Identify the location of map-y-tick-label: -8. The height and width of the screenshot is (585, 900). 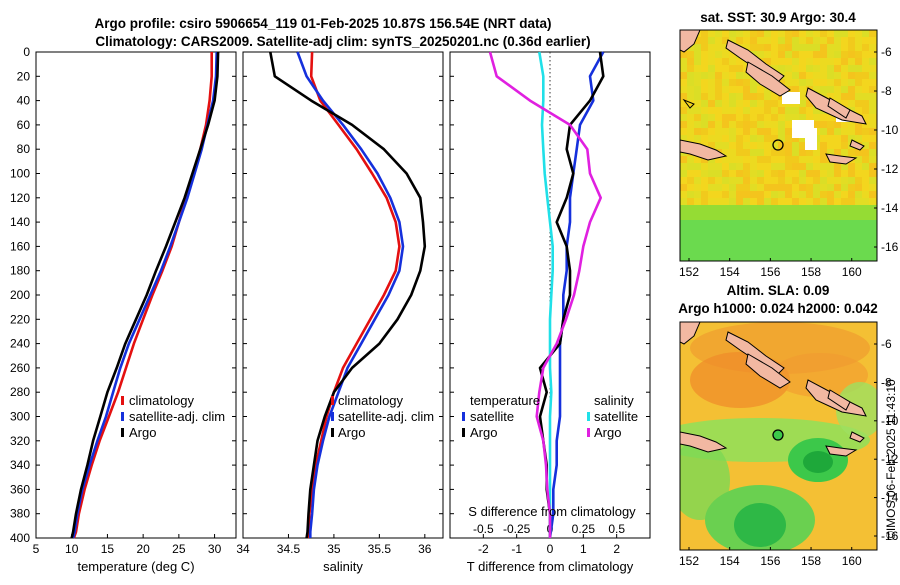
(886, 382).